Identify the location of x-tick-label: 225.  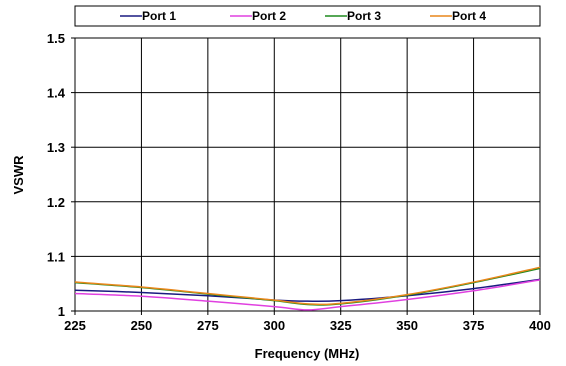
(75, 325).